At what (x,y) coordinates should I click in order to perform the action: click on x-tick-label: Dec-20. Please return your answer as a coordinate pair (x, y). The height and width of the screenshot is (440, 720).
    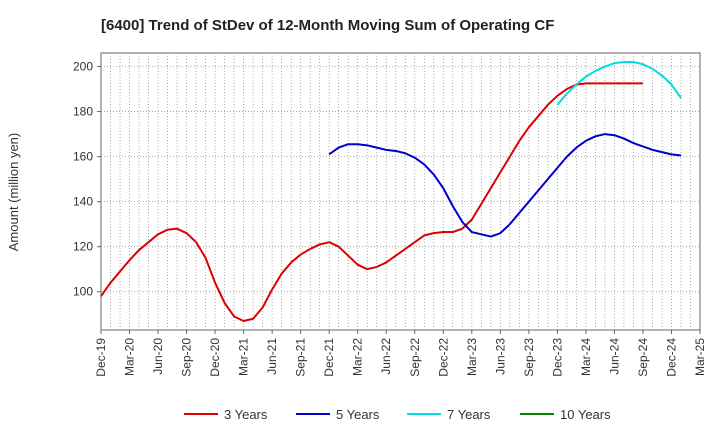
    Looking at the image, I should click on (215, 357).